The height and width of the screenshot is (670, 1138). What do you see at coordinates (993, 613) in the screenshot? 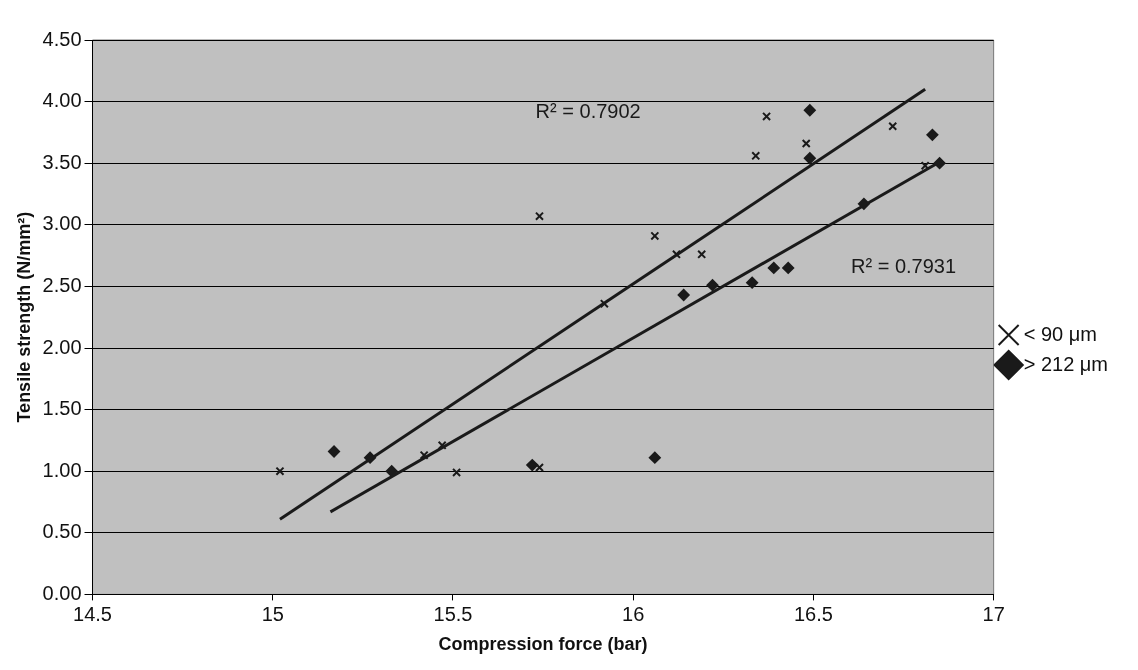
I see `x-tick-label: 17` at bounding box center [993, 613].